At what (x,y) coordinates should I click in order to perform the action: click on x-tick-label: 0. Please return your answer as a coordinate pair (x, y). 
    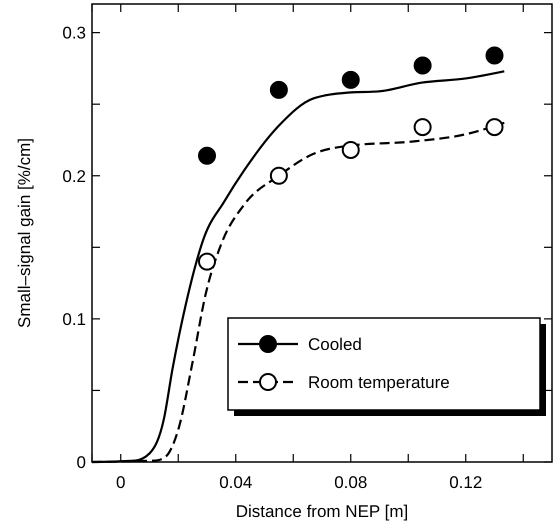
    Looking at the image, I should click on (121, 482).